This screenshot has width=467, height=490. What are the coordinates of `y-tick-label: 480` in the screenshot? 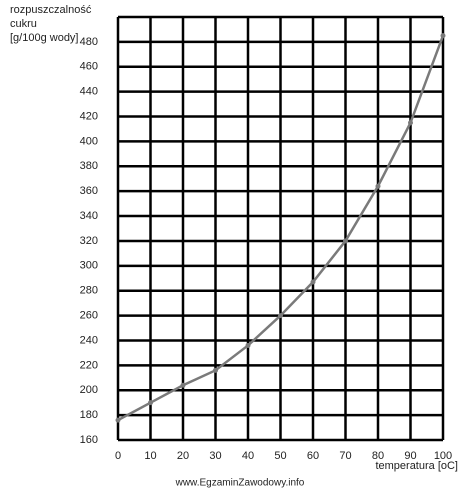 It's located at (89, 42).